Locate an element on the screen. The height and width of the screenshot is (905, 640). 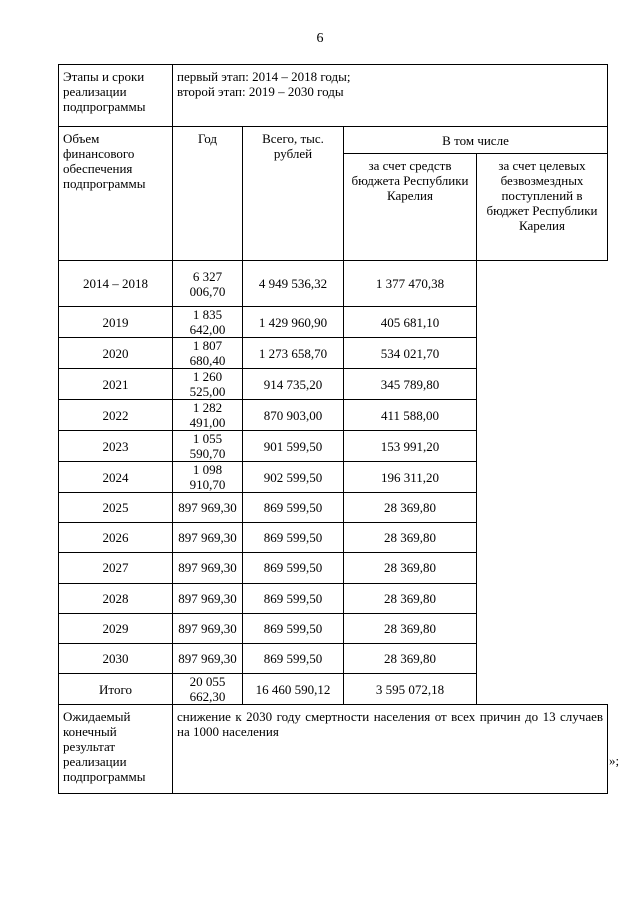
cell-year: 2029 is located at coordinates (115, 628).